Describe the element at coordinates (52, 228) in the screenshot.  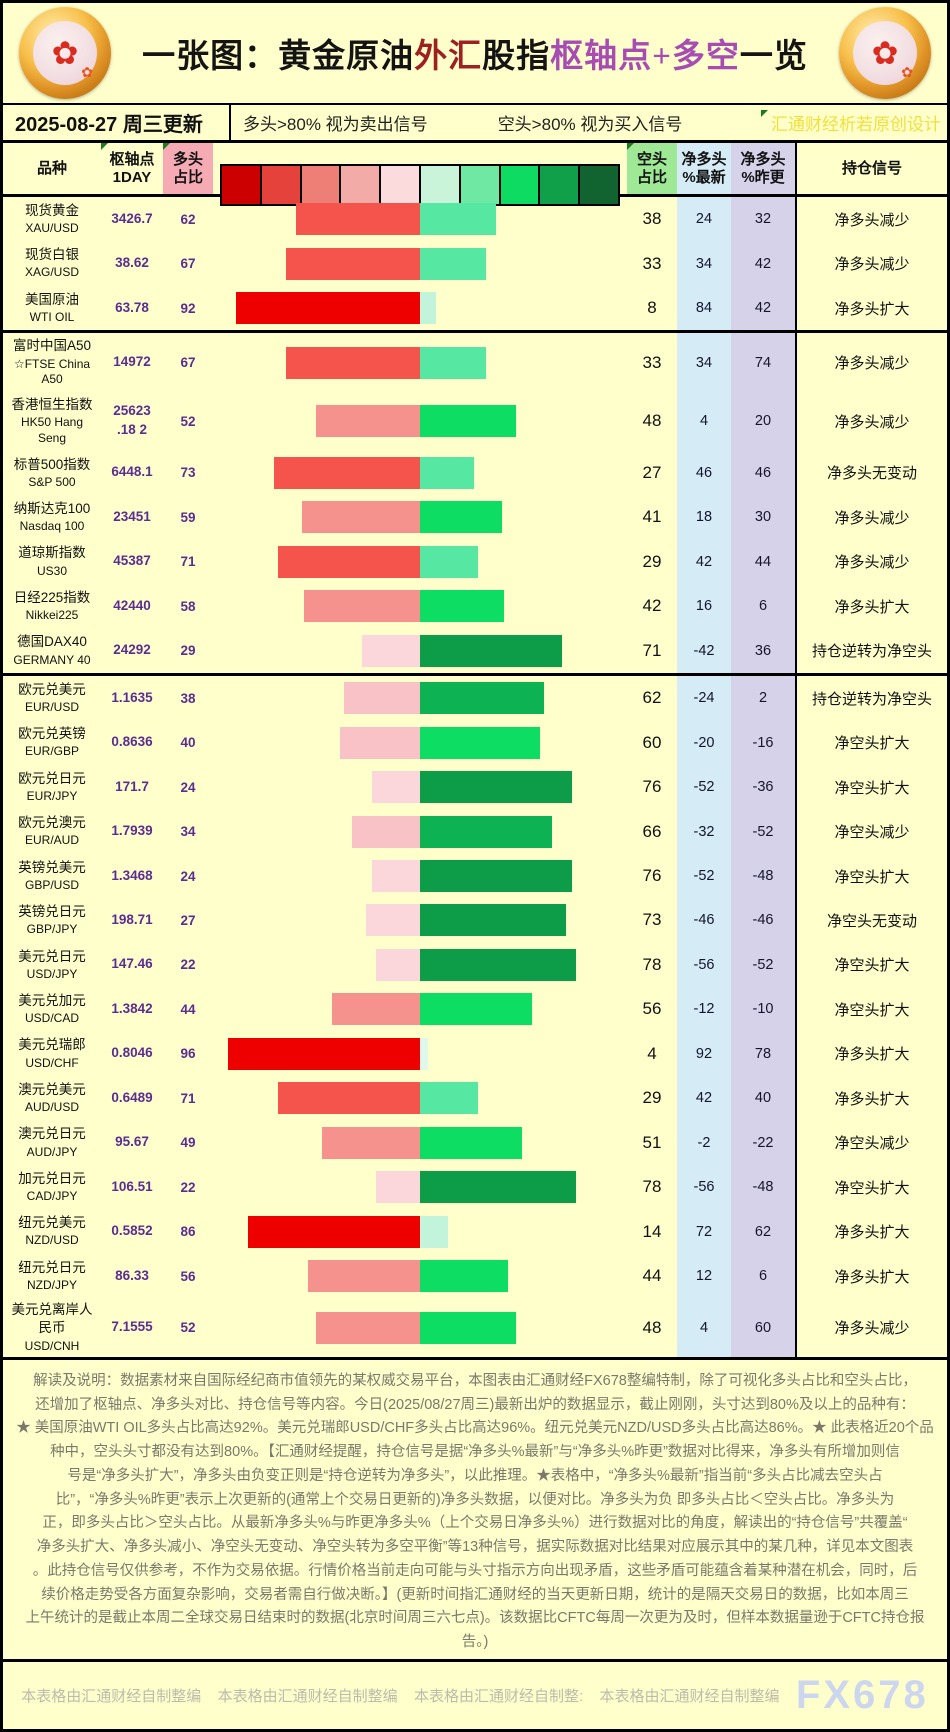
I see `symbol-code: XAU/USD` at that location.